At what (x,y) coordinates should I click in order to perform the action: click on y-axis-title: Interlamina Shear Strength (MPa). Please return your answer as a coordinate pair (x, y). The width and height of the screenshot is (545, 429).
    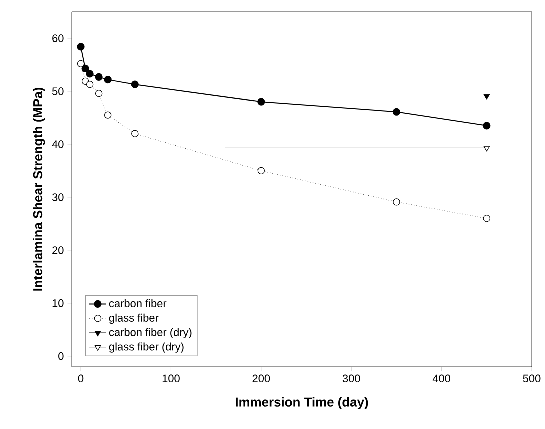
    Looking at the image, I should click on (39, 189).